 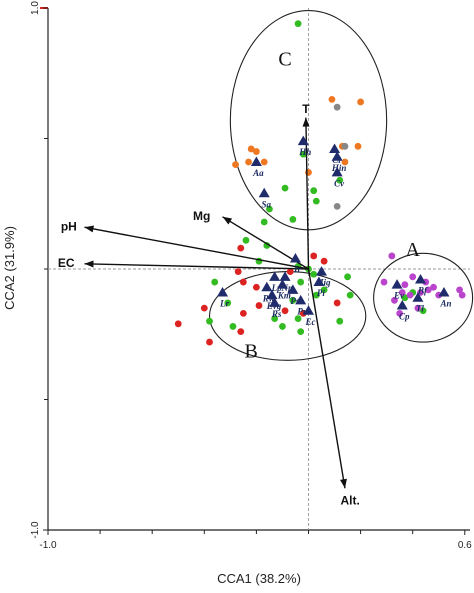 I want to click on species-label: Pi, so click(x=321, y=293).